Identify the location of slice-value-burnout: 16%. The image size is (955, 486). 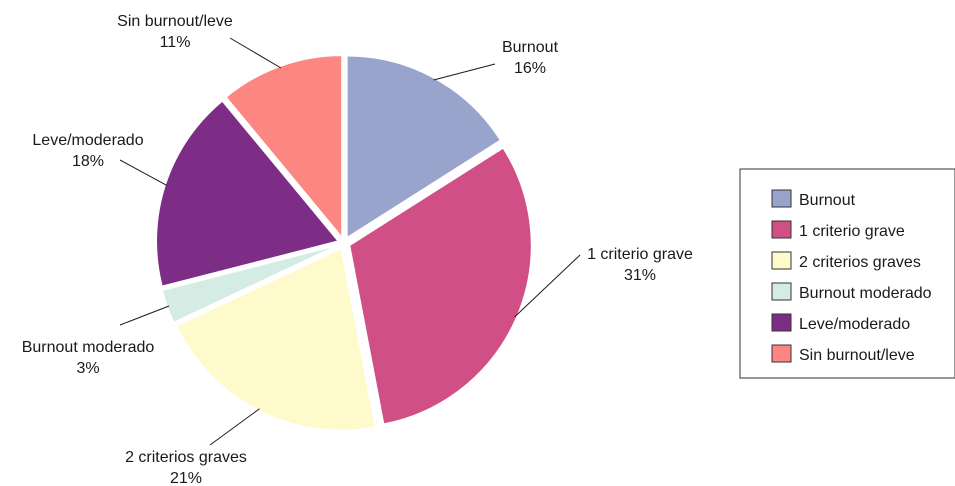
(530, 68).